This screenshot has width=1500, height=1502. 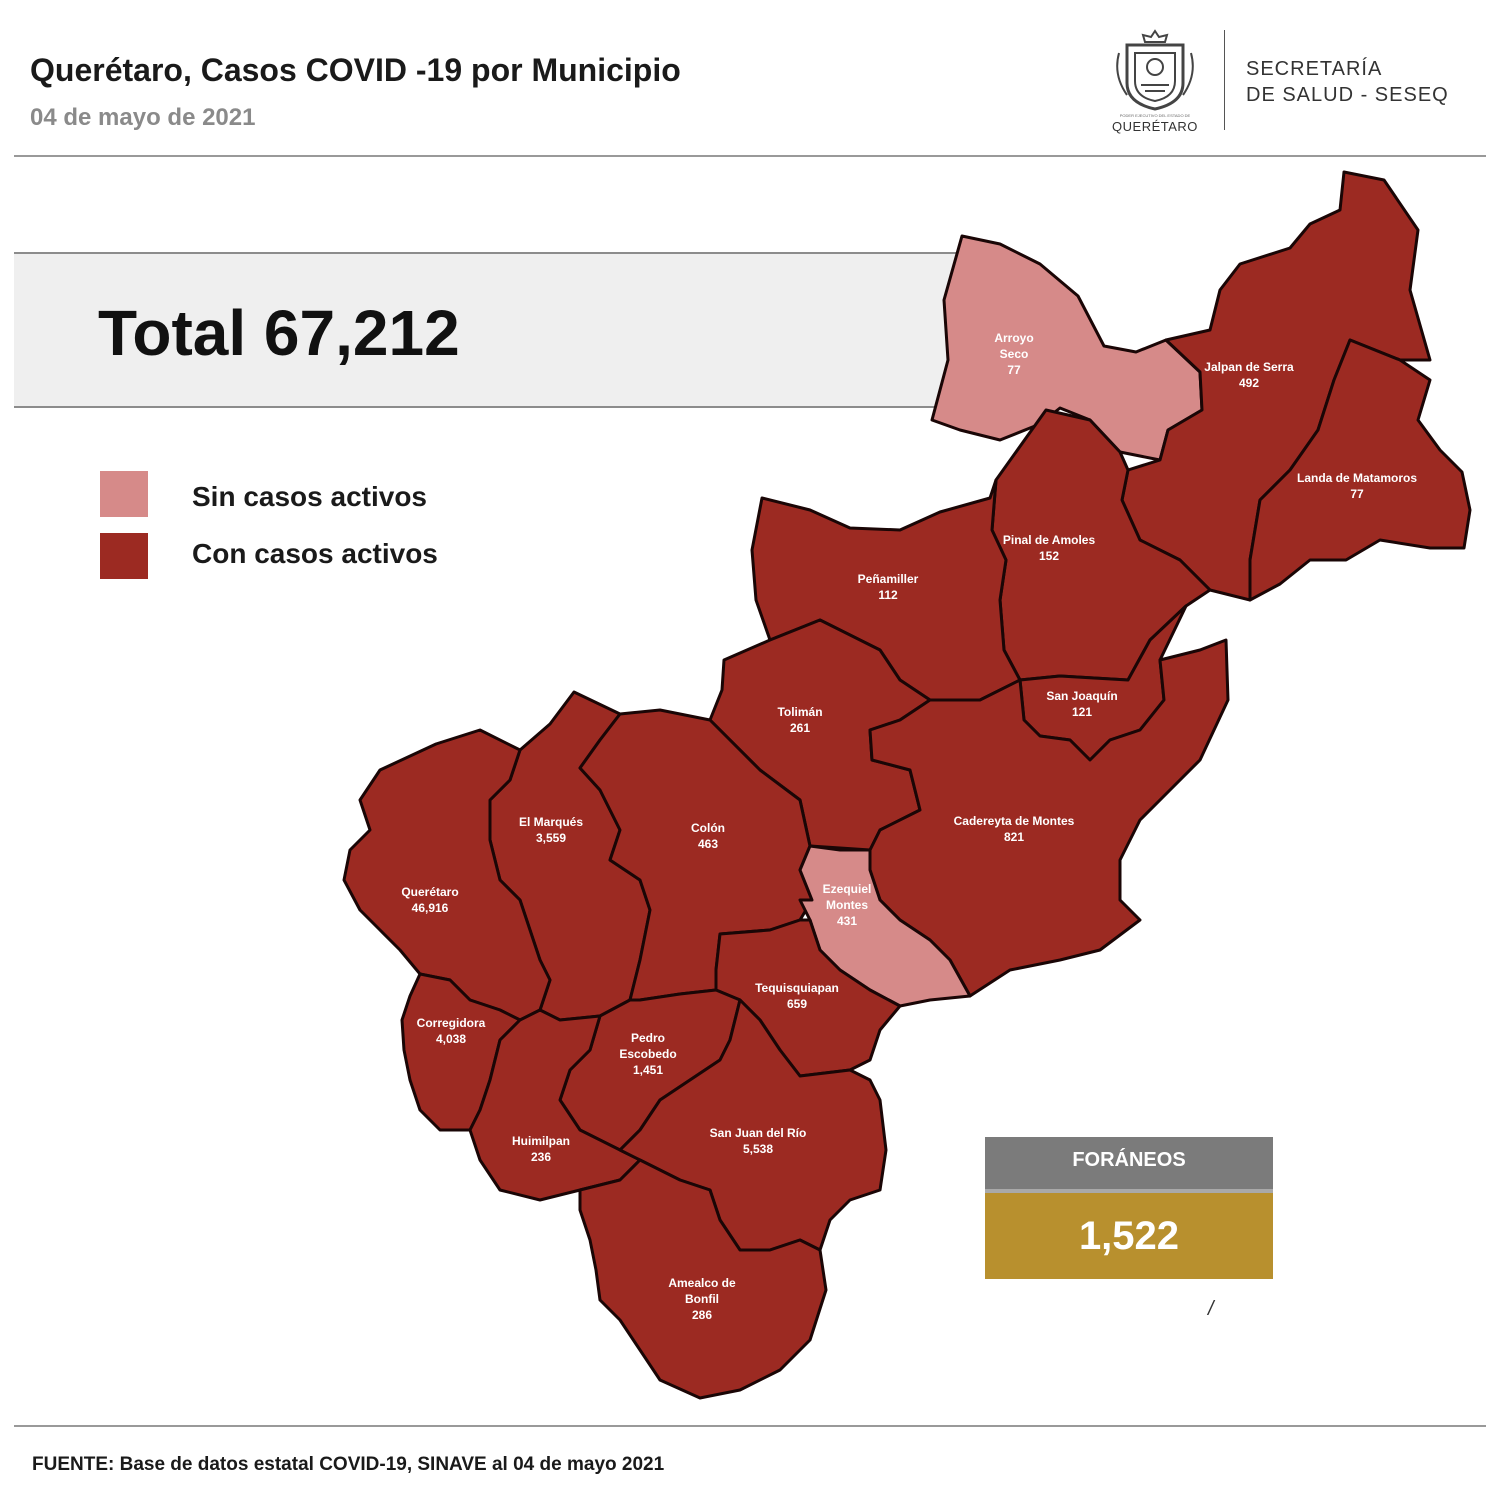 What do you see at coordinates (551, 838) in the screenshot?
I see `muni-label-line: 3,559` at bounding box center [551, 838].